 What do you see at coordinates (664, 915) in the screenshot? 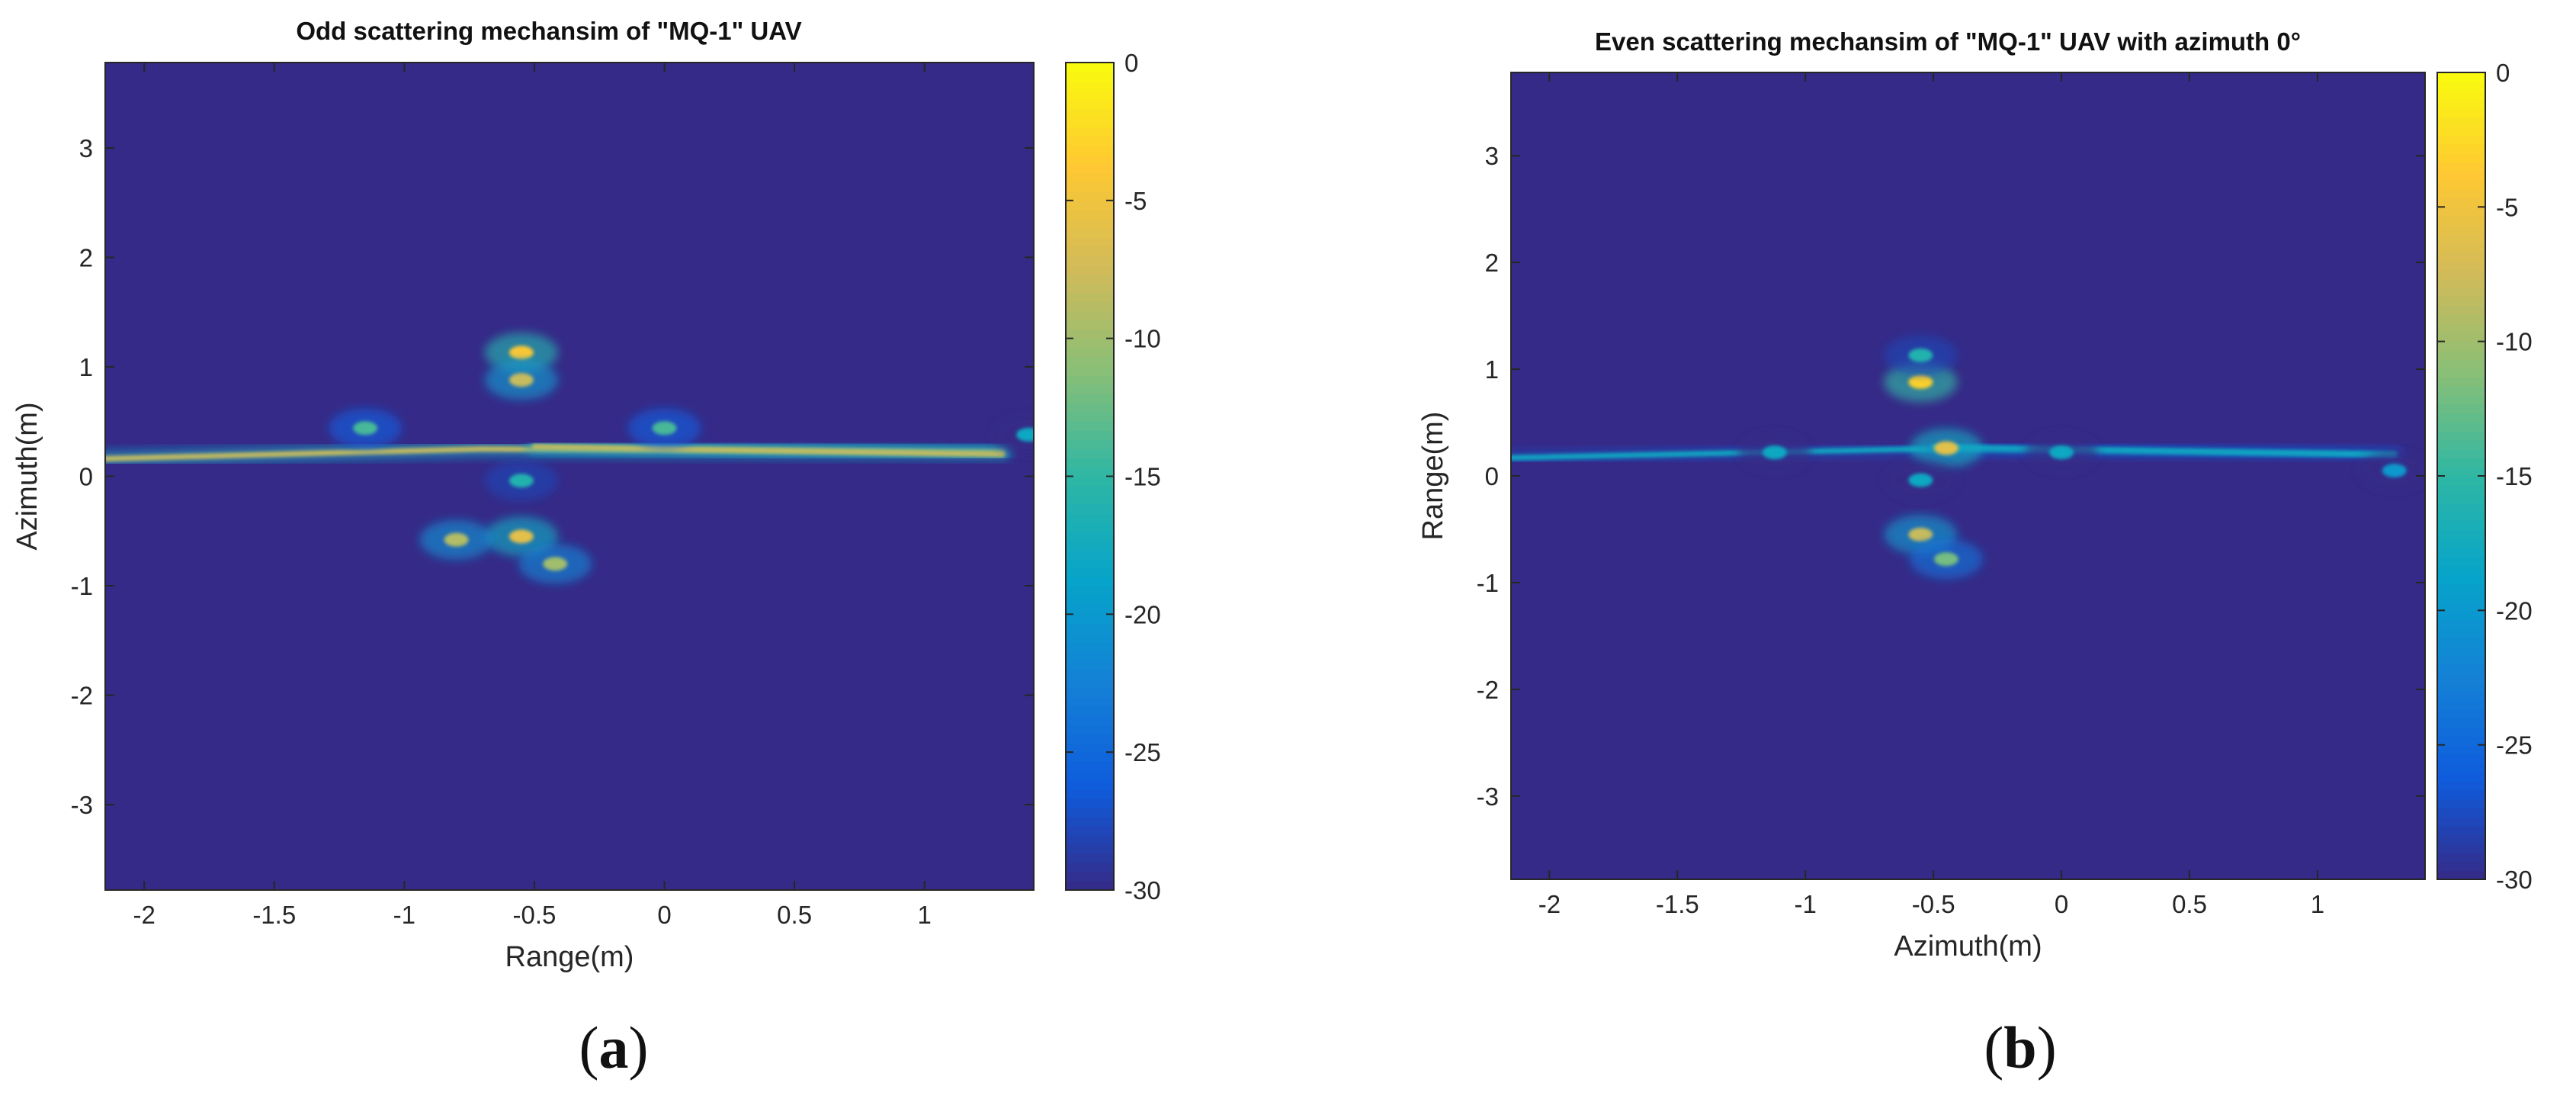
I see `x-tick-label: 0` at bounding box center [664, 915].